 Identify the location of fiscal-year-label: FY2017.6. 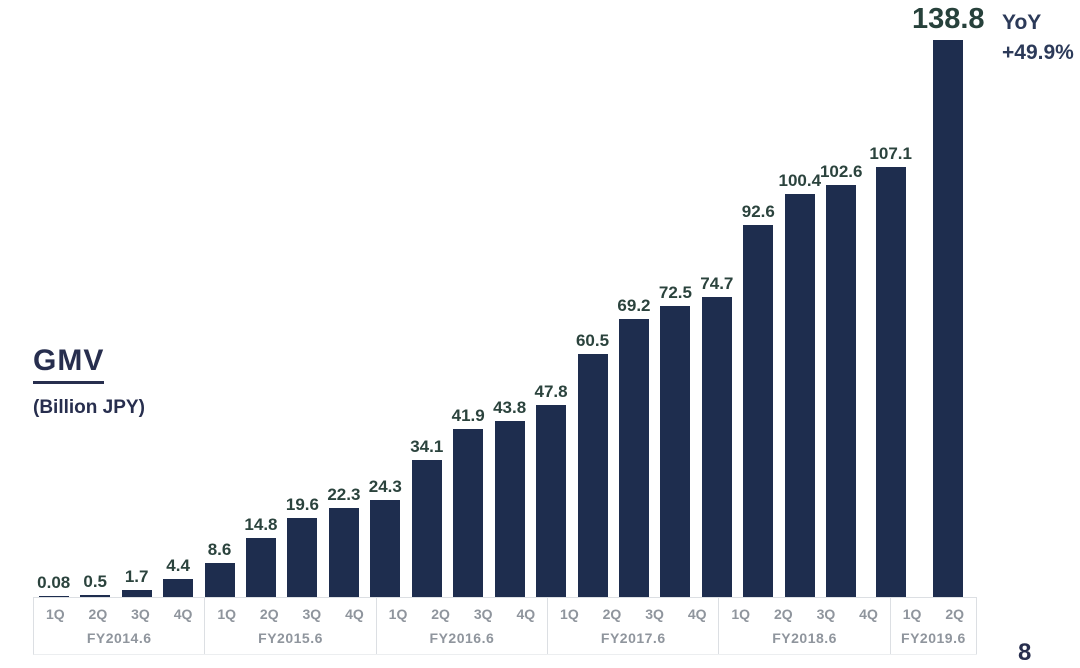
(633, 638).